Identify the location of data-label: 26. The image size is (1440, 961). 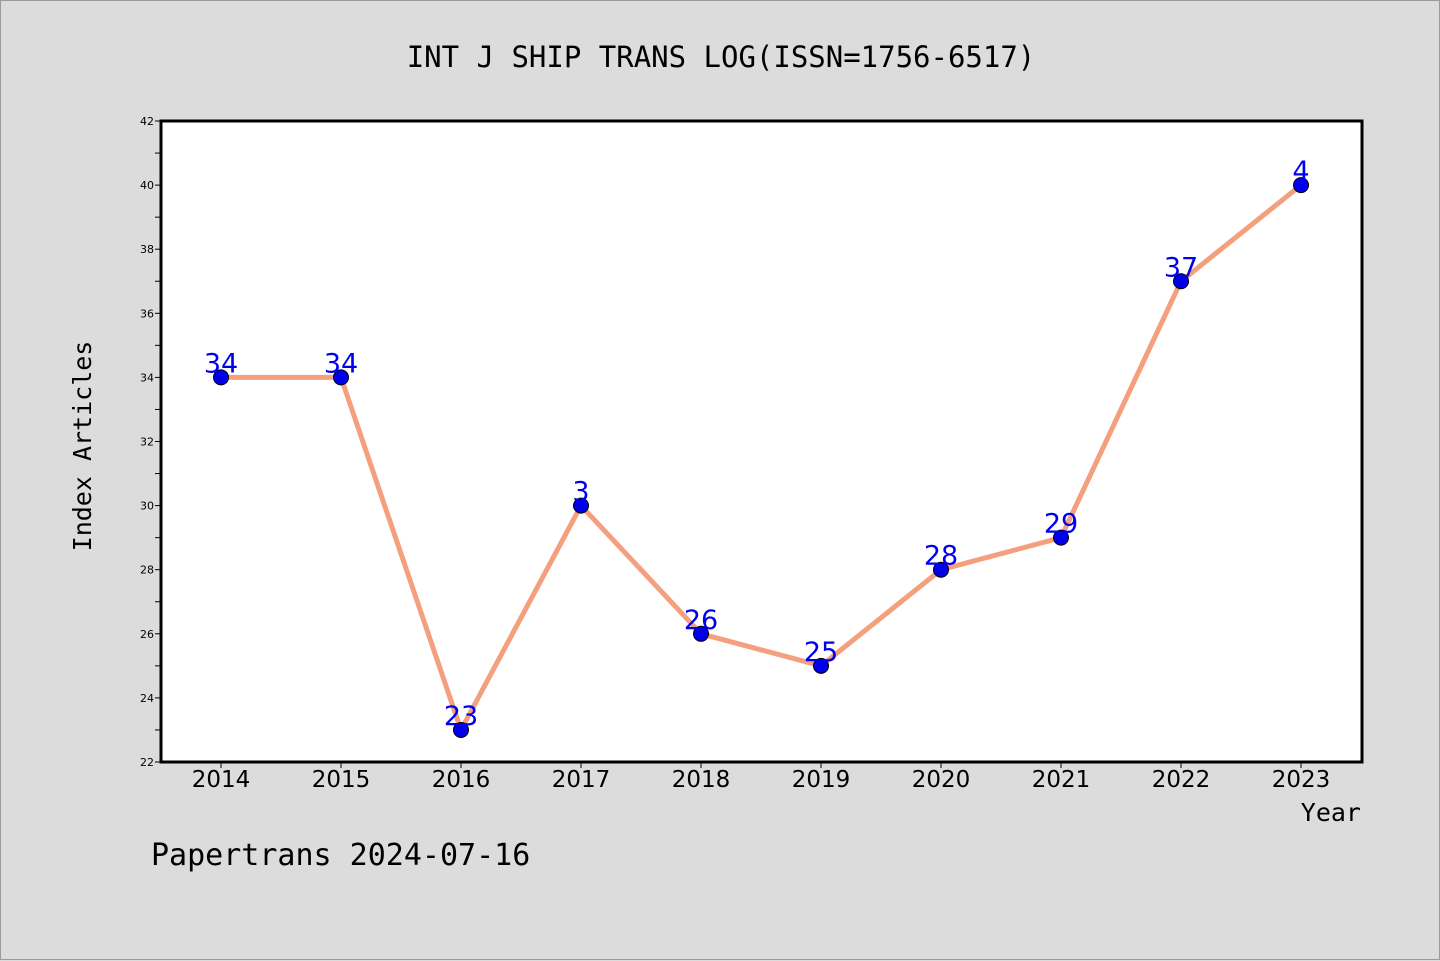
(701, 620).